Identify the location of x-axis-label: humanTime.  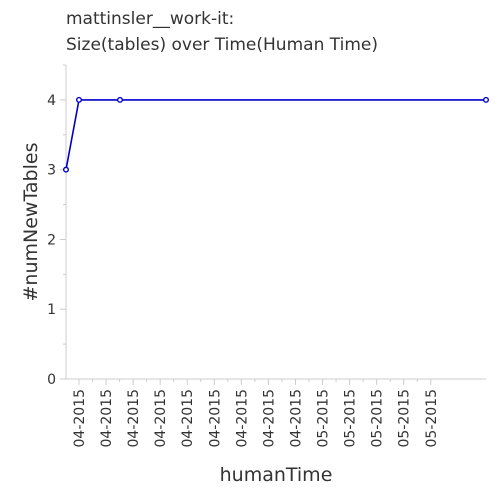
(276, 475).